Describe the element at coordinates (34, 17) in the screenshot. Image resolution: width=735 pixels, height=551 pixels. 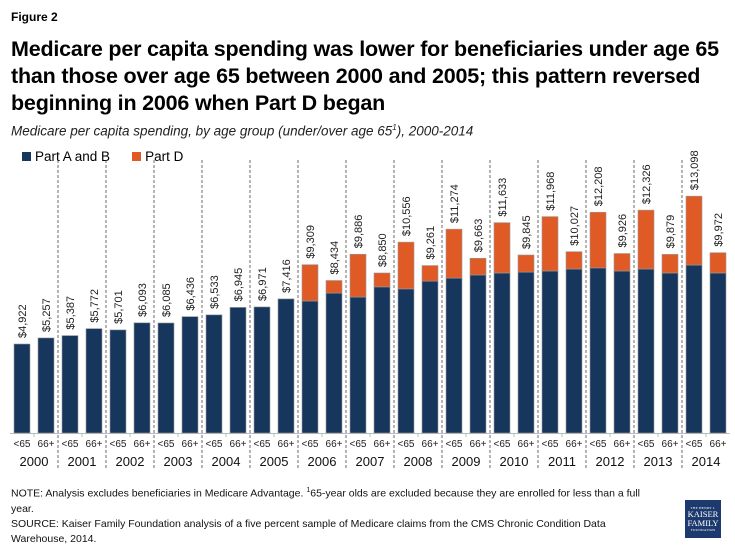
I see `figure-label: Figure 2` at that location.